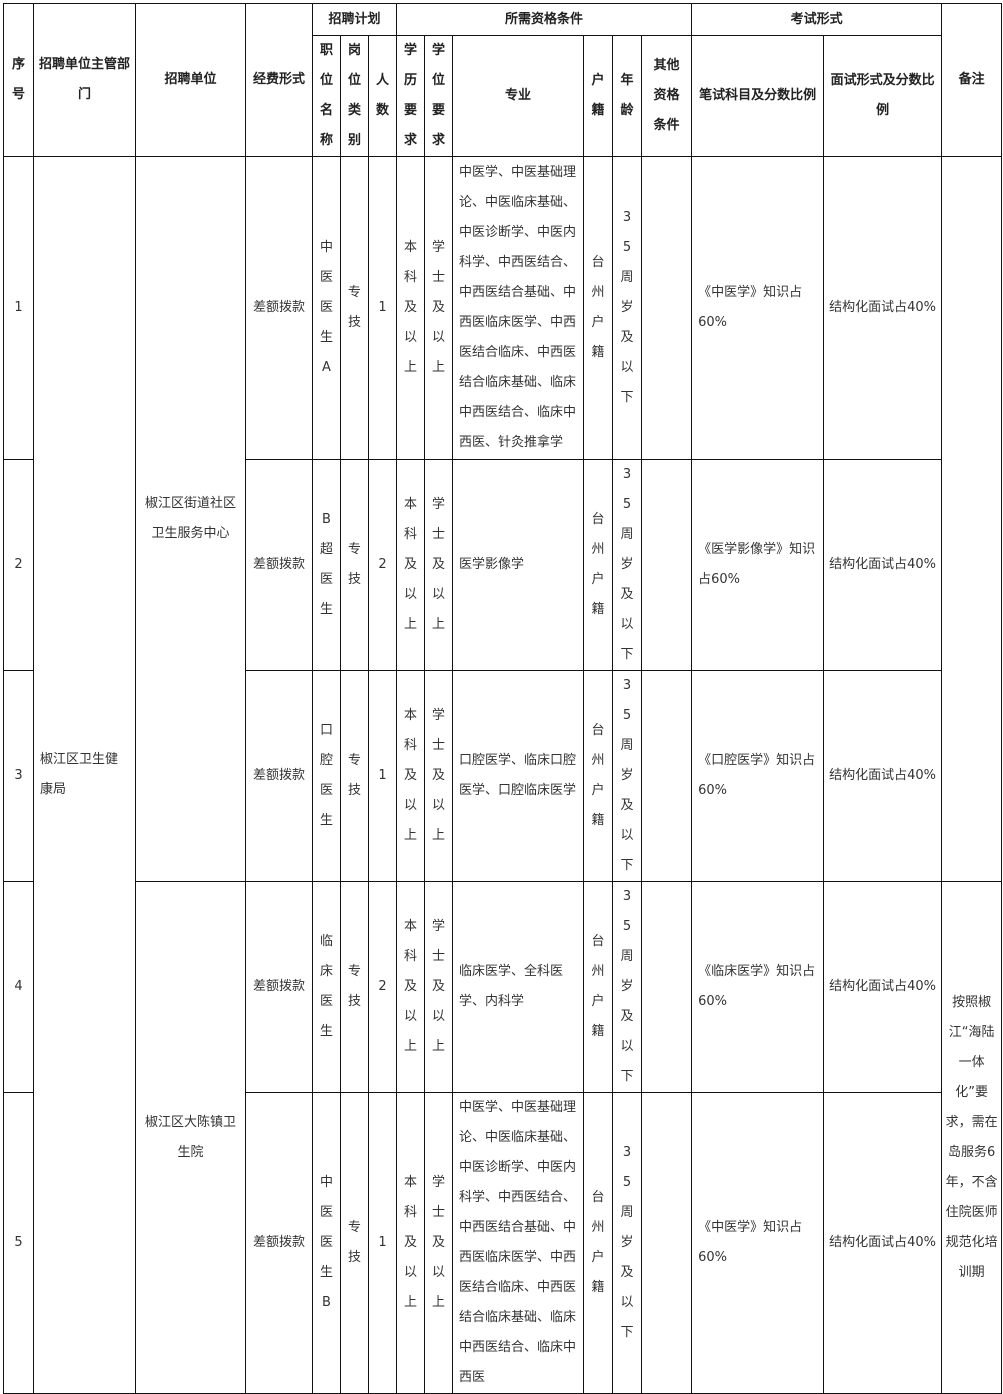 The width and height of the screenshot is (1003, 1394). Describe the element at coordinates (666, 96) in the screenshot. I see `header-other: 其他资格条件` at that location.